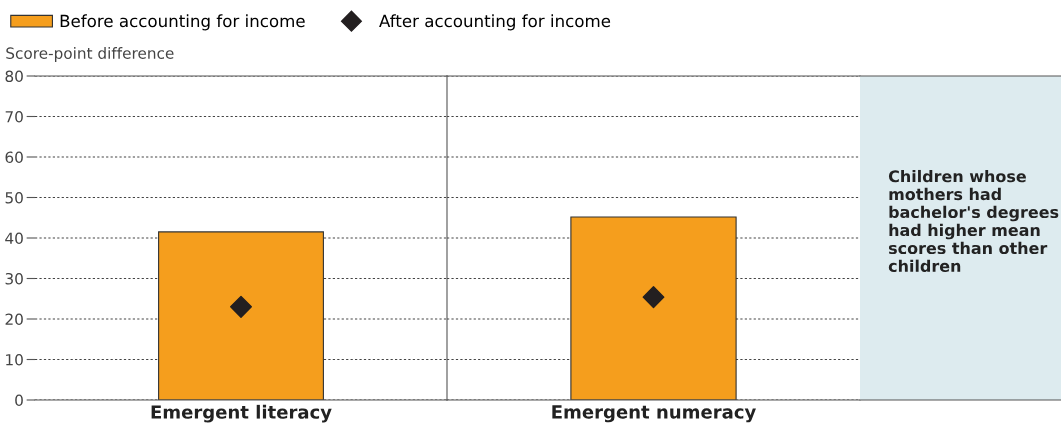  I want to click on y-tick-label: 80, so click(14, 76).